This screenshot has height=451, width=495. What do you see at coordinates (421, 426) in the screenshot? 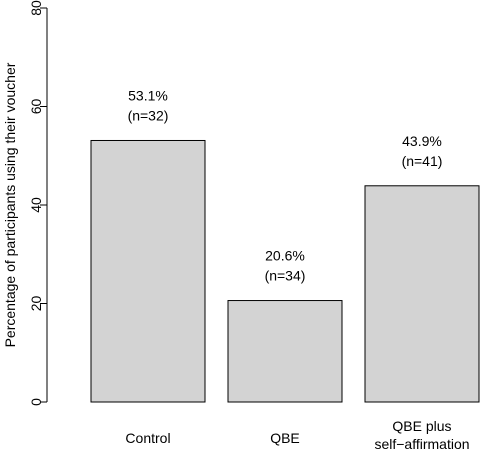
I see `category-label: QBE plus` at bounding box center [421, 426].